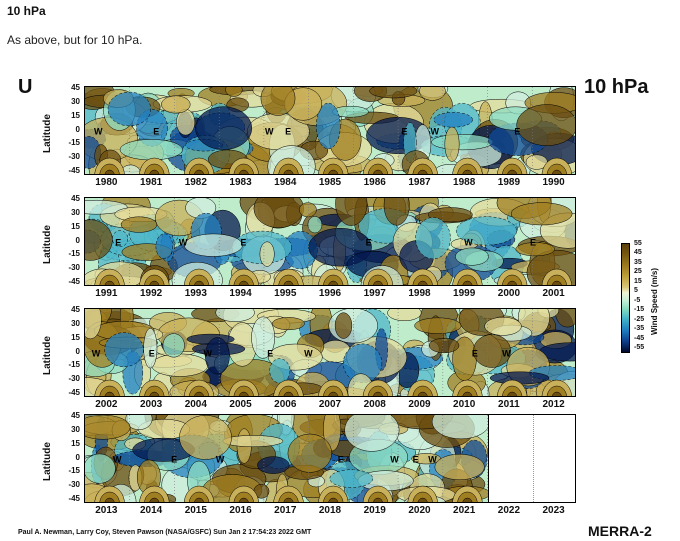 The height and width of the screenshot is (541, 680). Describe the element at coordinates (75, 226) in the screenshot. I see `latitude-tick-label: 15` at that location.